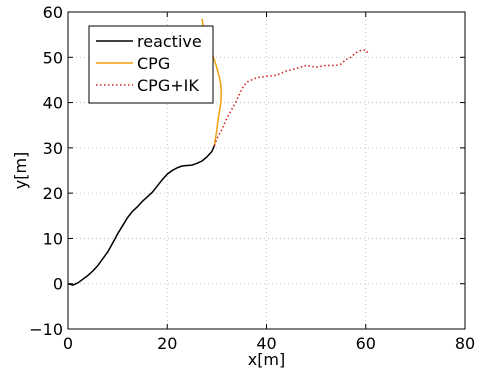 This screenshot has width=481, height=373. I want to click on legend-label-2: CPG+IK, so click(168, 85).